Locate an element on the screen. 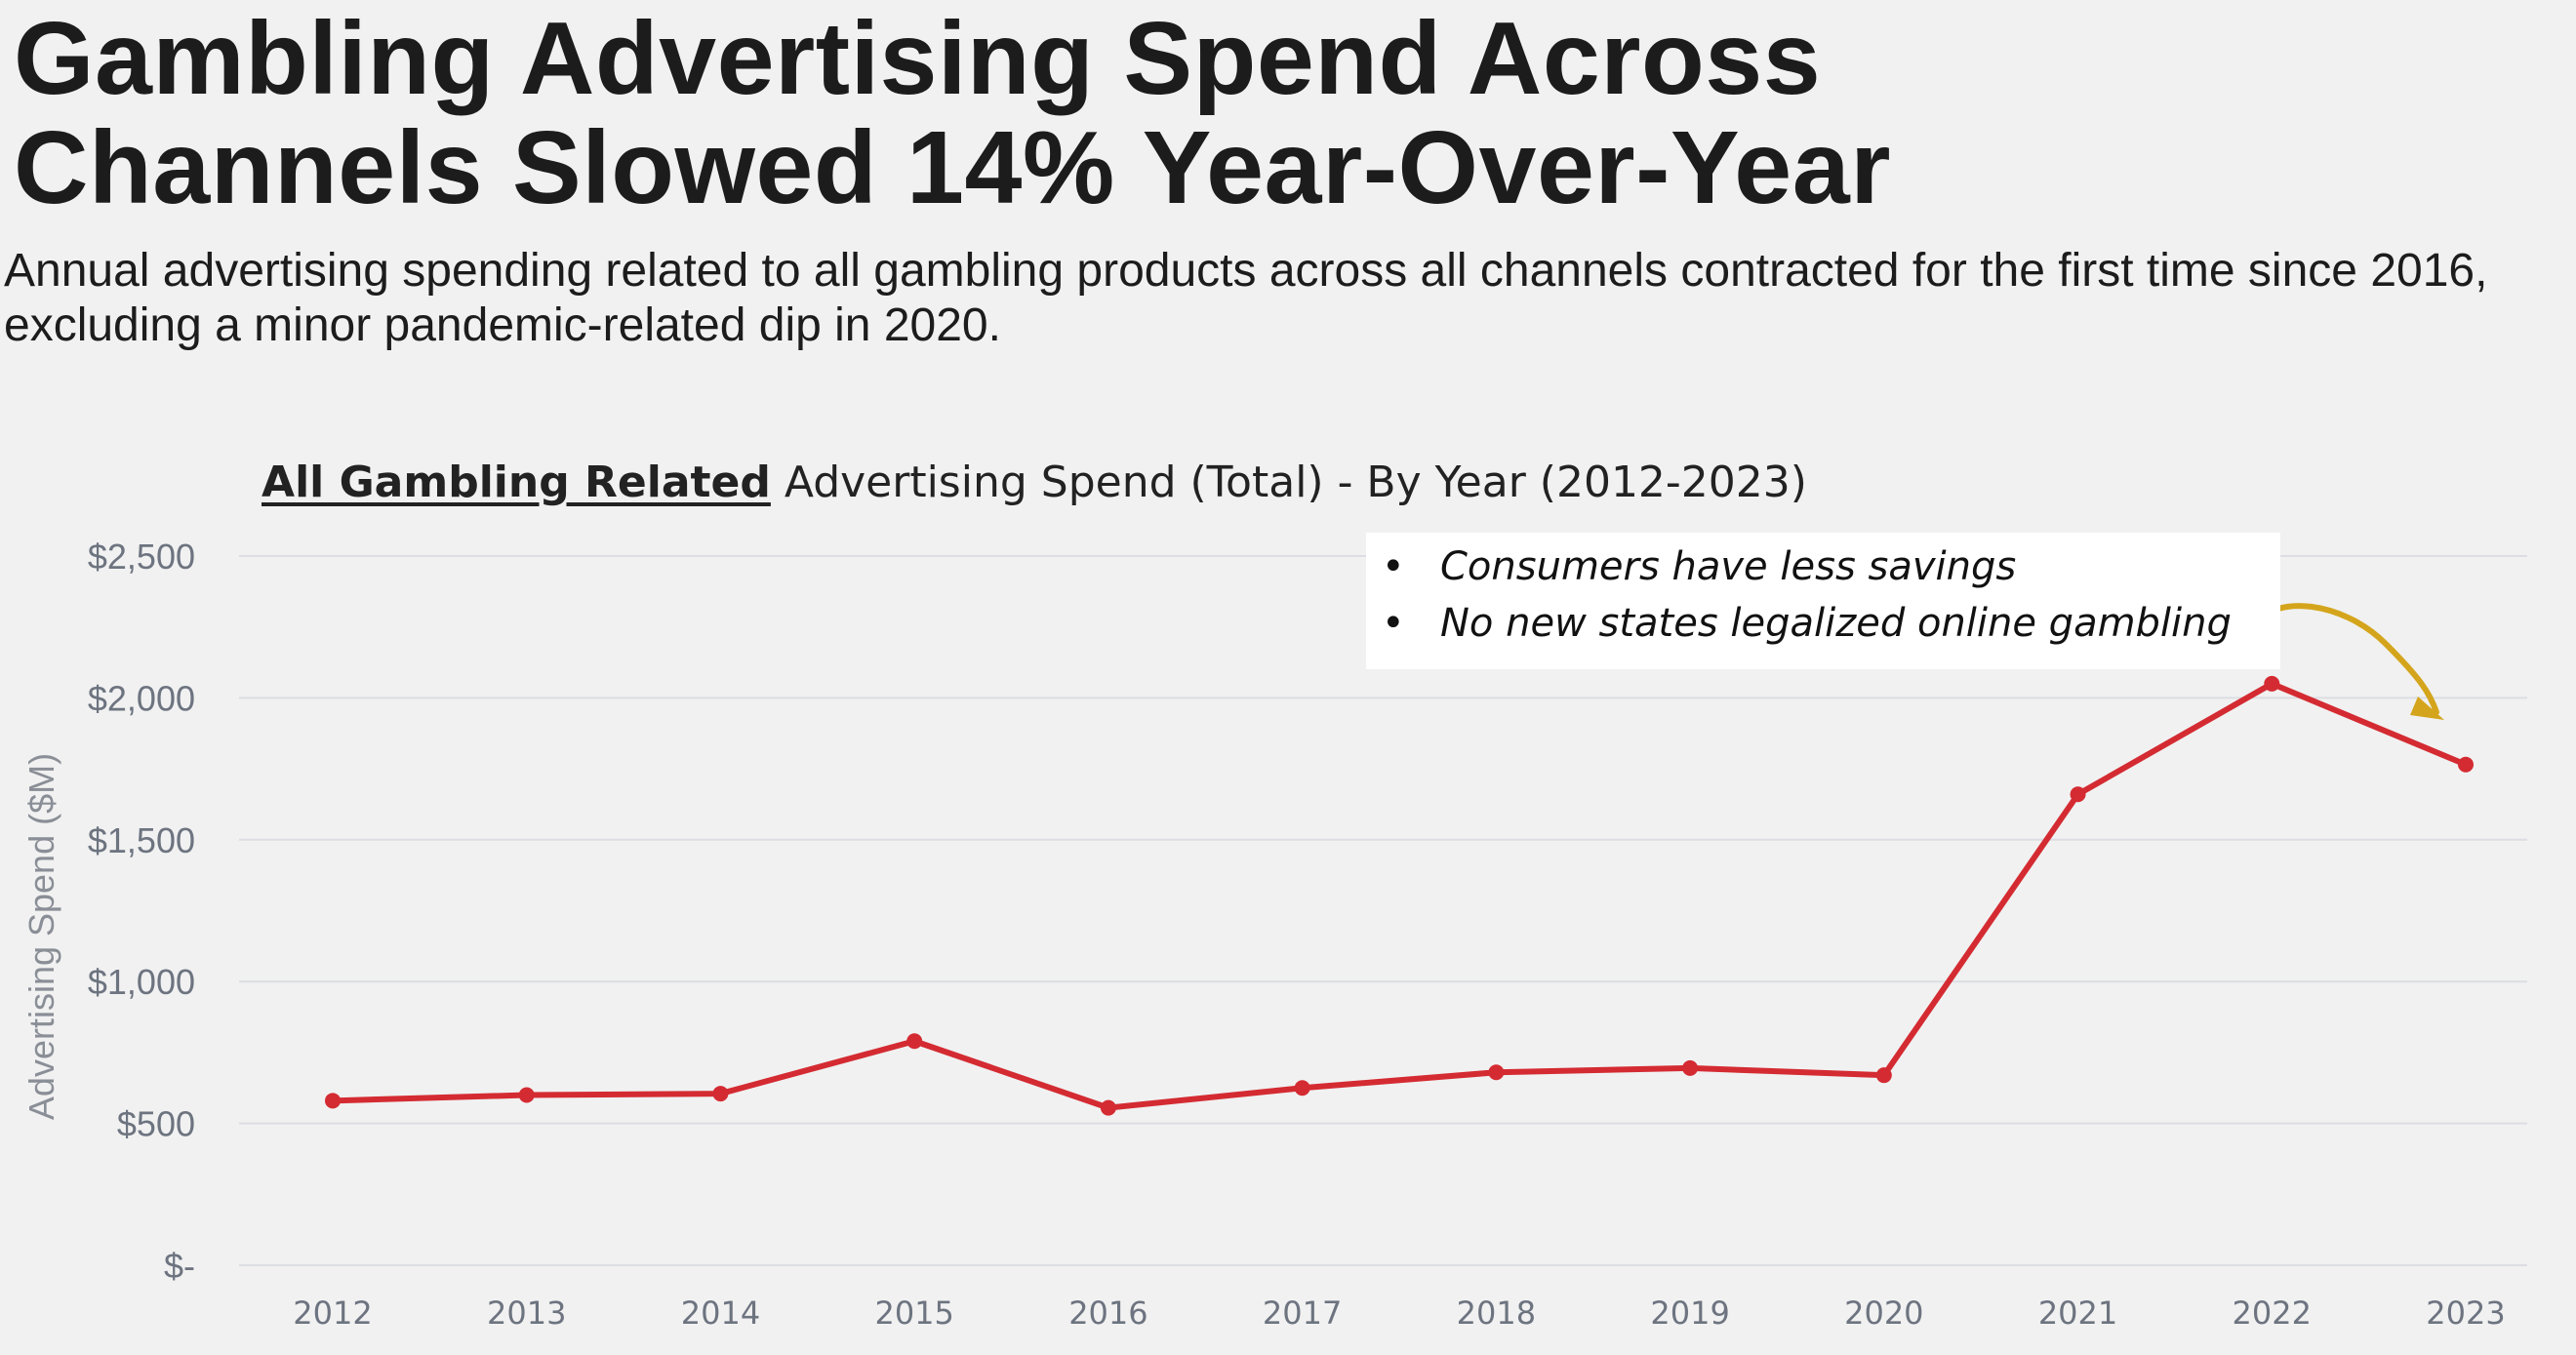 This screenshot has width=2576, height=1355. x-tick-label: 2020 is located at coordinates (1883, 1314).